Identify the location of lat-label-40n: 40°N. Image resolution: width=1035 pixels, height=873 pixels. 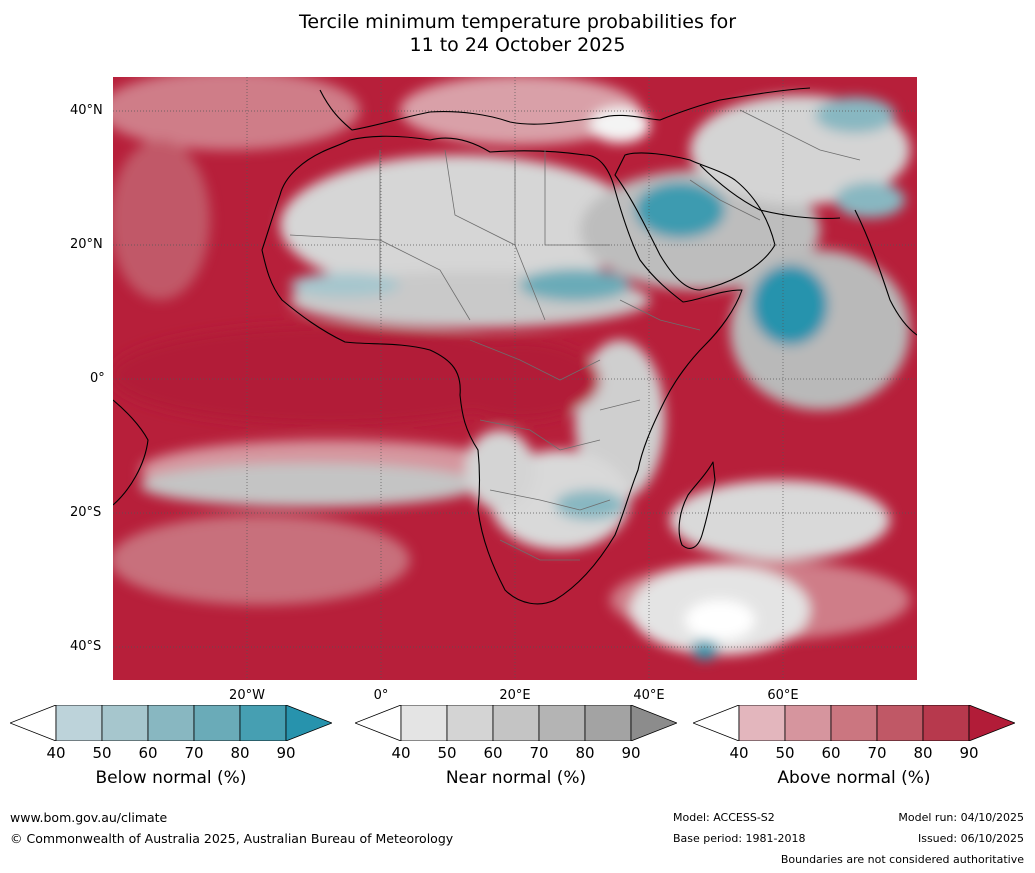
(86, 110).